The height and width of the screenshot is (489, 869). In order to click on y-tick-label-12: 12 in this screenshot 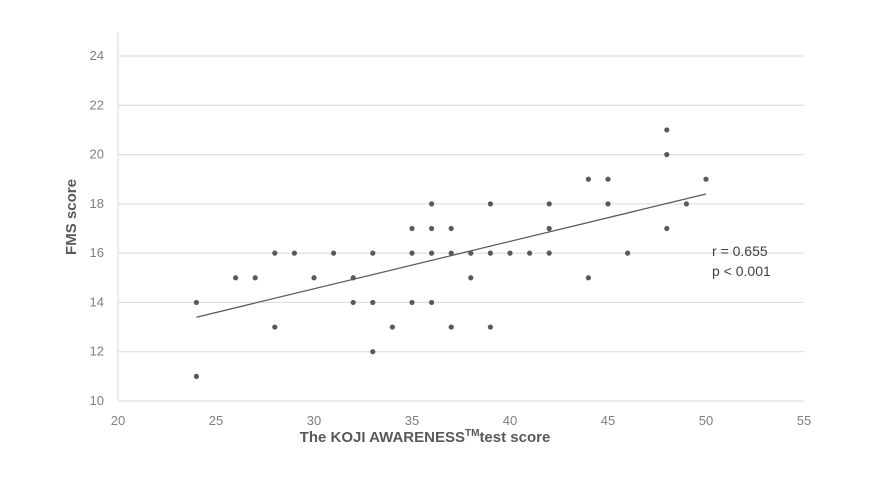, I will do `click(97, 351)`.